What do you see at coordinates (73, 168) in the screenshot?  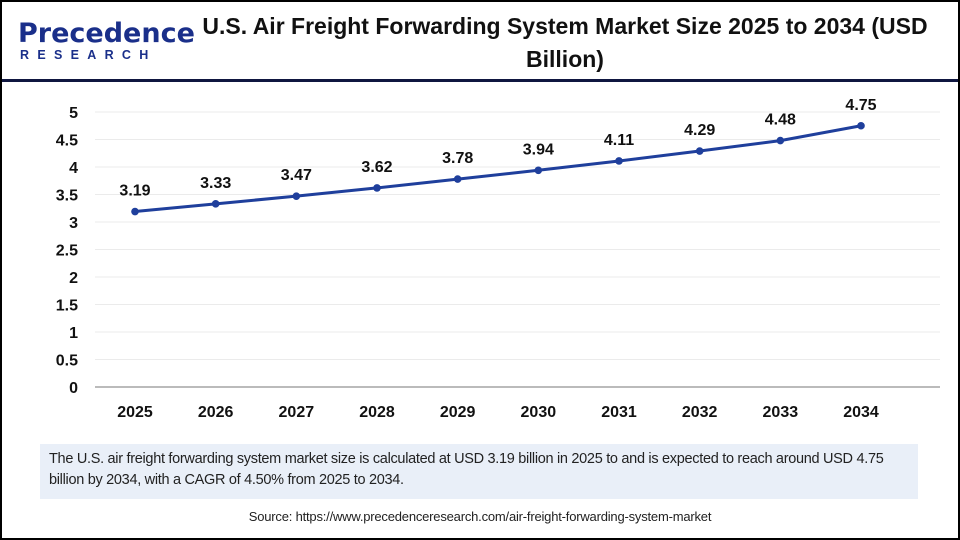 I see `y-tick-label: 4` at bounding box center [73, 168].